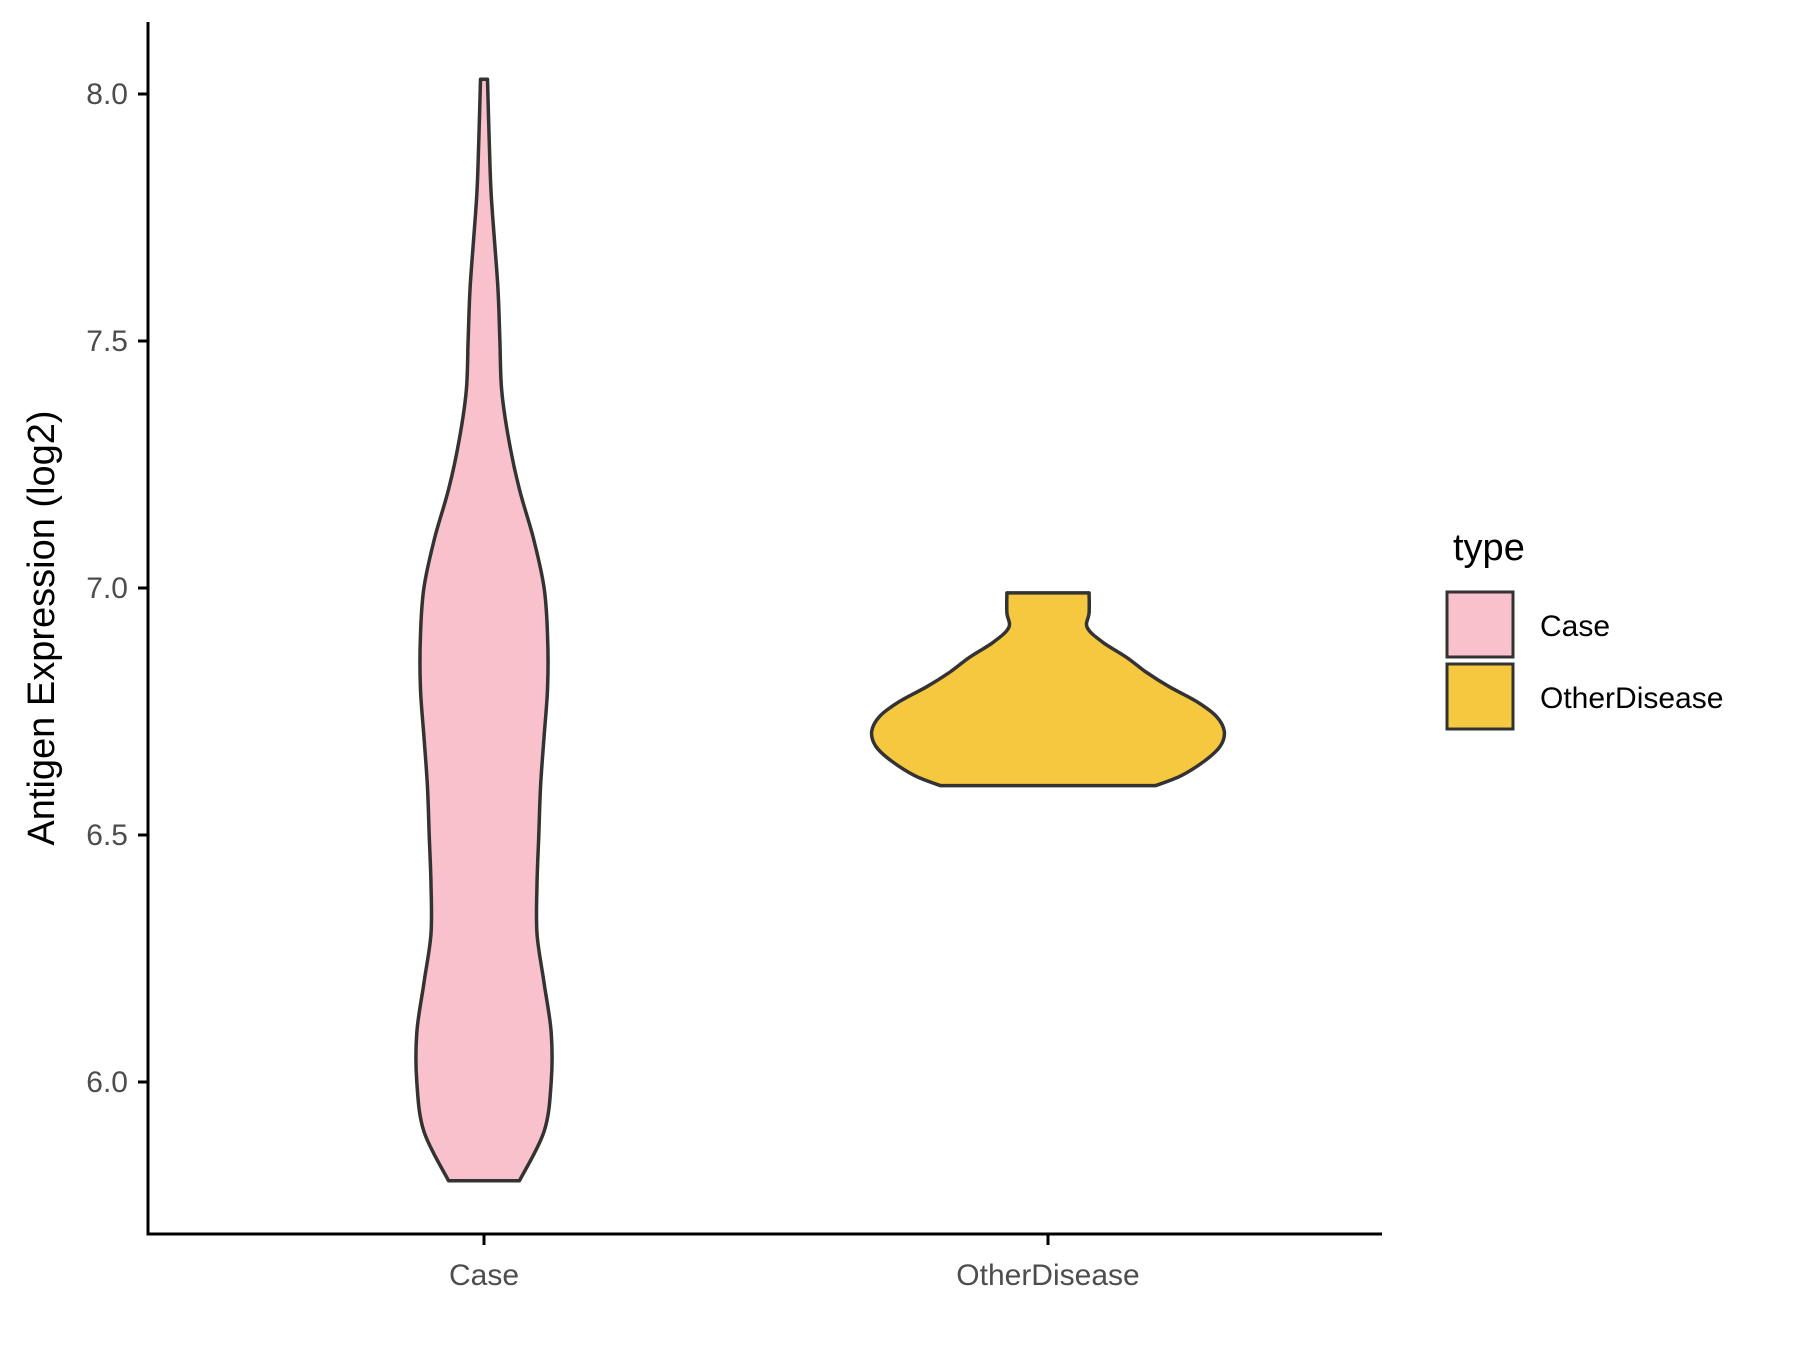 The width and height of the screenshot is (1800, 1350). I want to click on y-tick-label: 8.0, so click(107, 94).